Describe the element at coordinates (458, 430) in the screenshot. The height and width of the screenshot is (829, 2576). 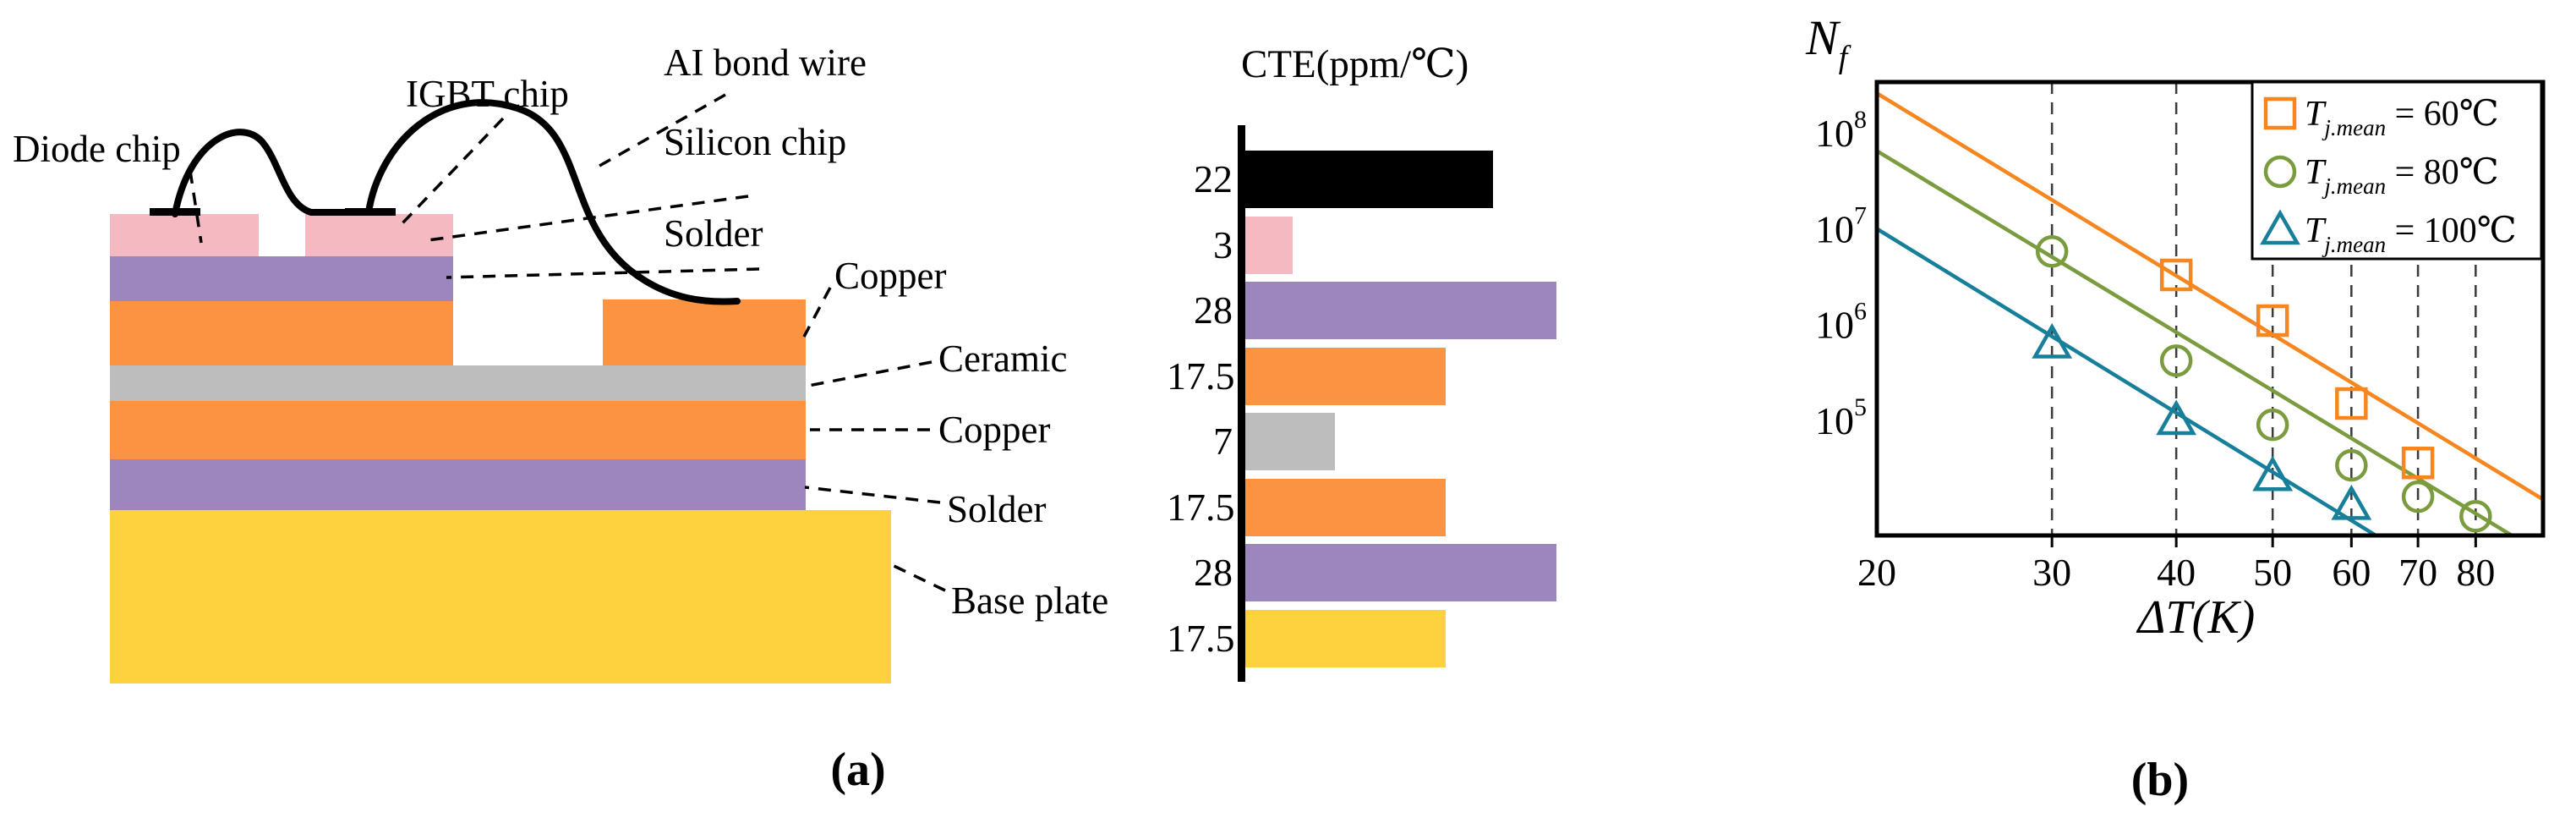
I see `copper-bottom-layer` at that location.